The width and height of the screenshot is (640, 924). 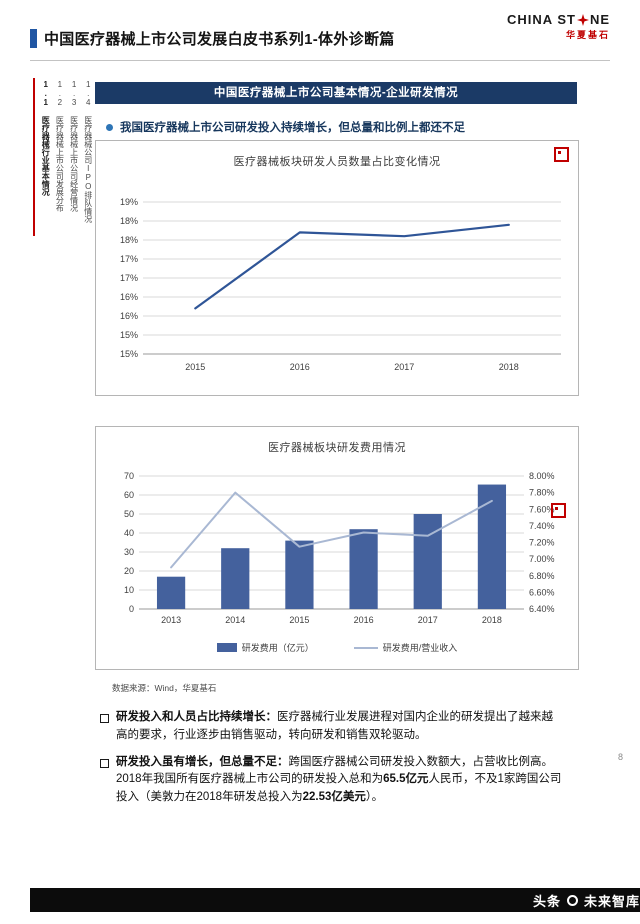 I want to click on title-accent-bar, so click(x=33, y=38).